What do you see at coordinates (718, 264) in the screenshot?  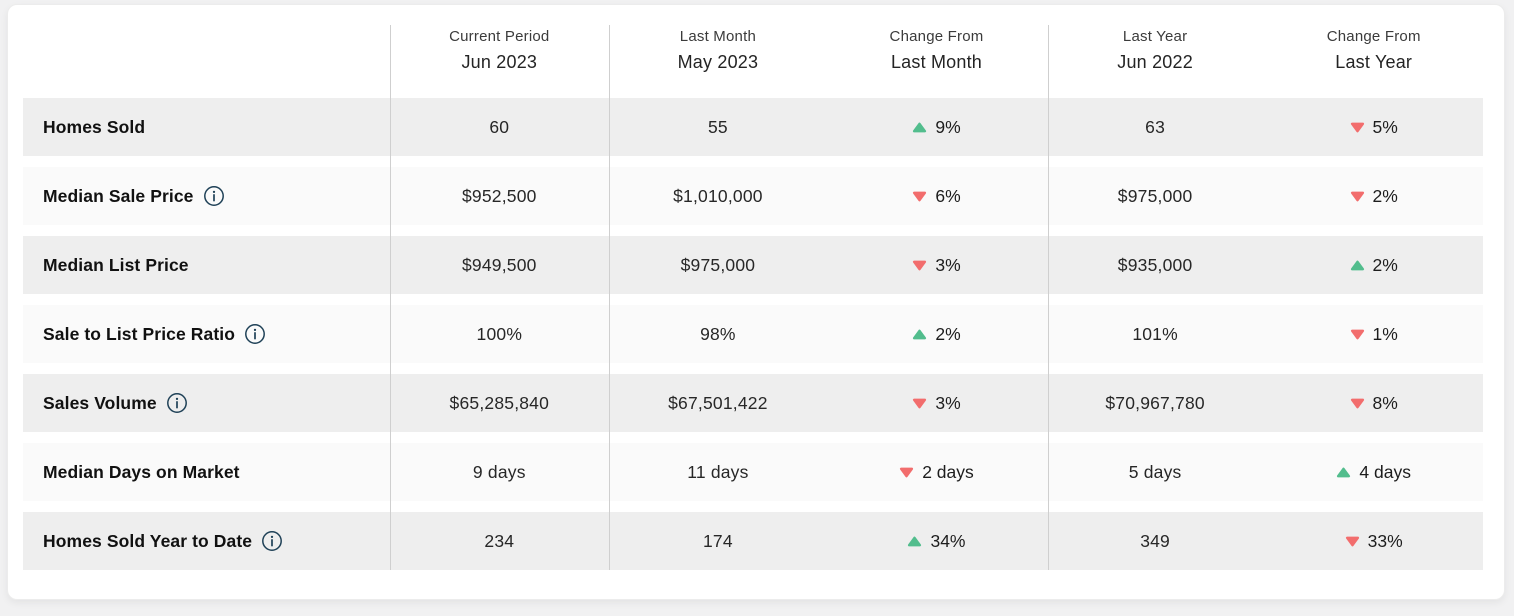 I see `last-month-value: $975,000` at bounding box center [718, 264].